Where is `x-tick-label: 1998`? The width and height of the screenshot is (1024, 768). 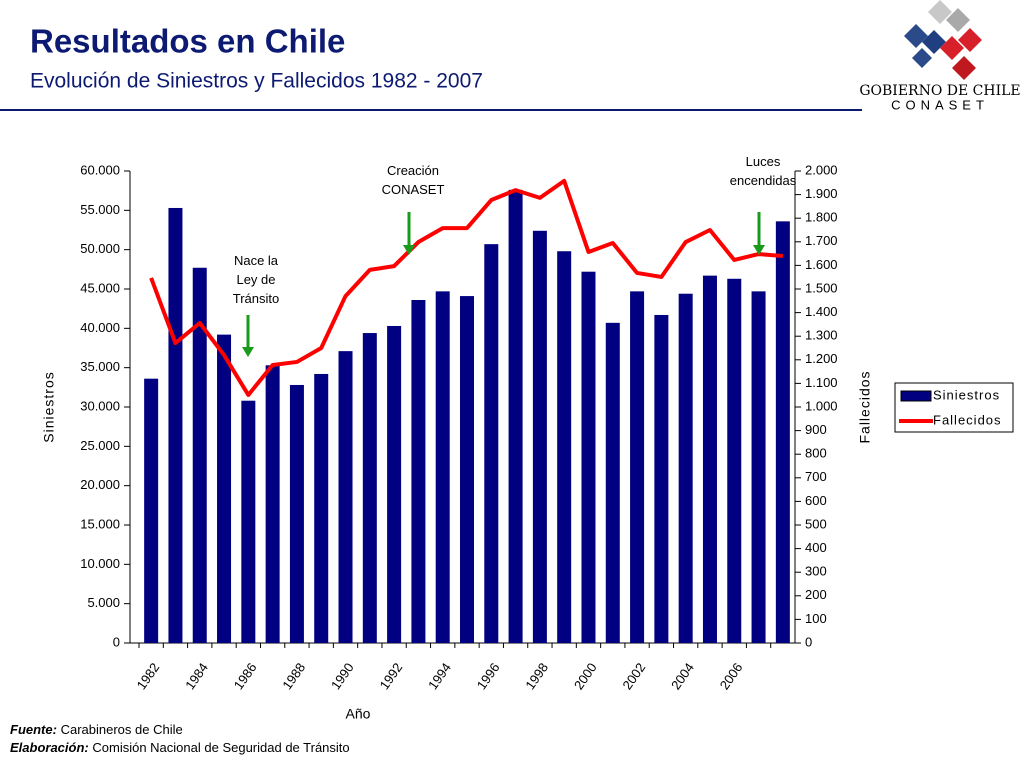
x-tick-label: 1998 is located at coordinates (536, 676).